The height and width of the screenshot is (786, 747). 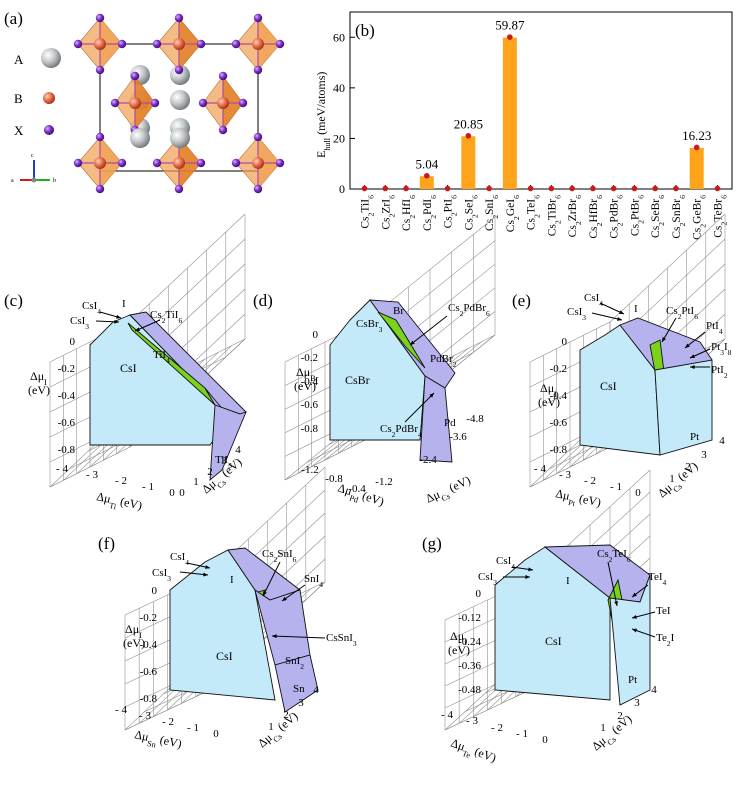 I want to click on x-tick-label: Cs2SeBr6, so click(x=658, y=216).